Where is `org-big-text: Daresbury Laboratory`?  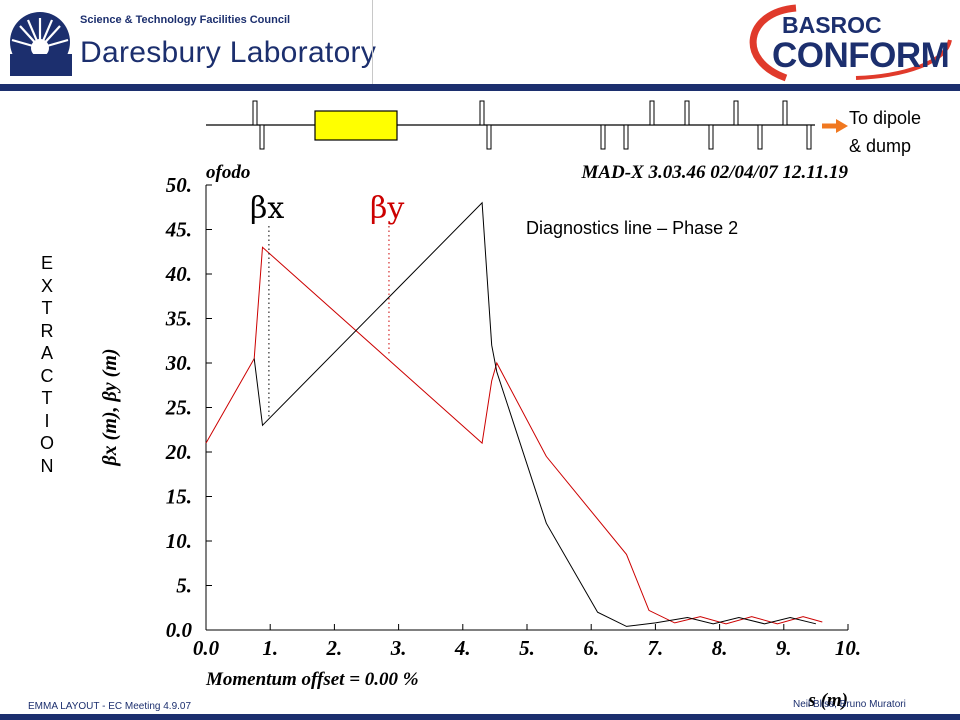
org-big-text: Daresbury Laboratory is located at coordinates (228, 52).